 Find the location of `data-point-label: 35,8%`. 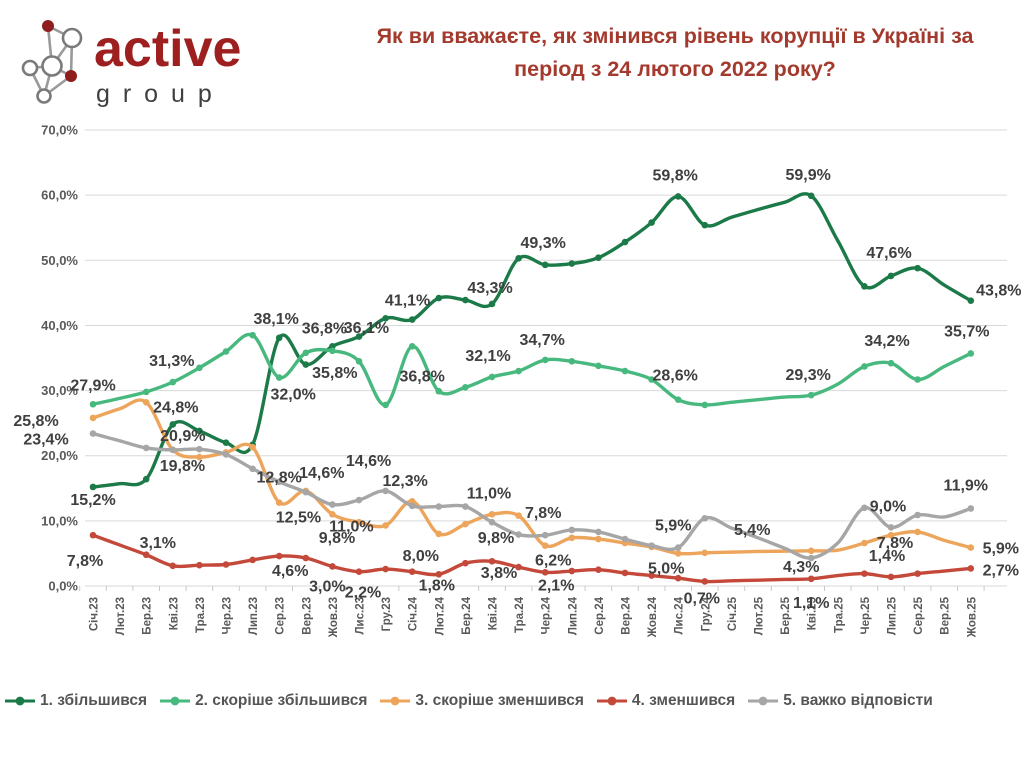

data-point-label: 35,8% is located at coordinates (334, 373).